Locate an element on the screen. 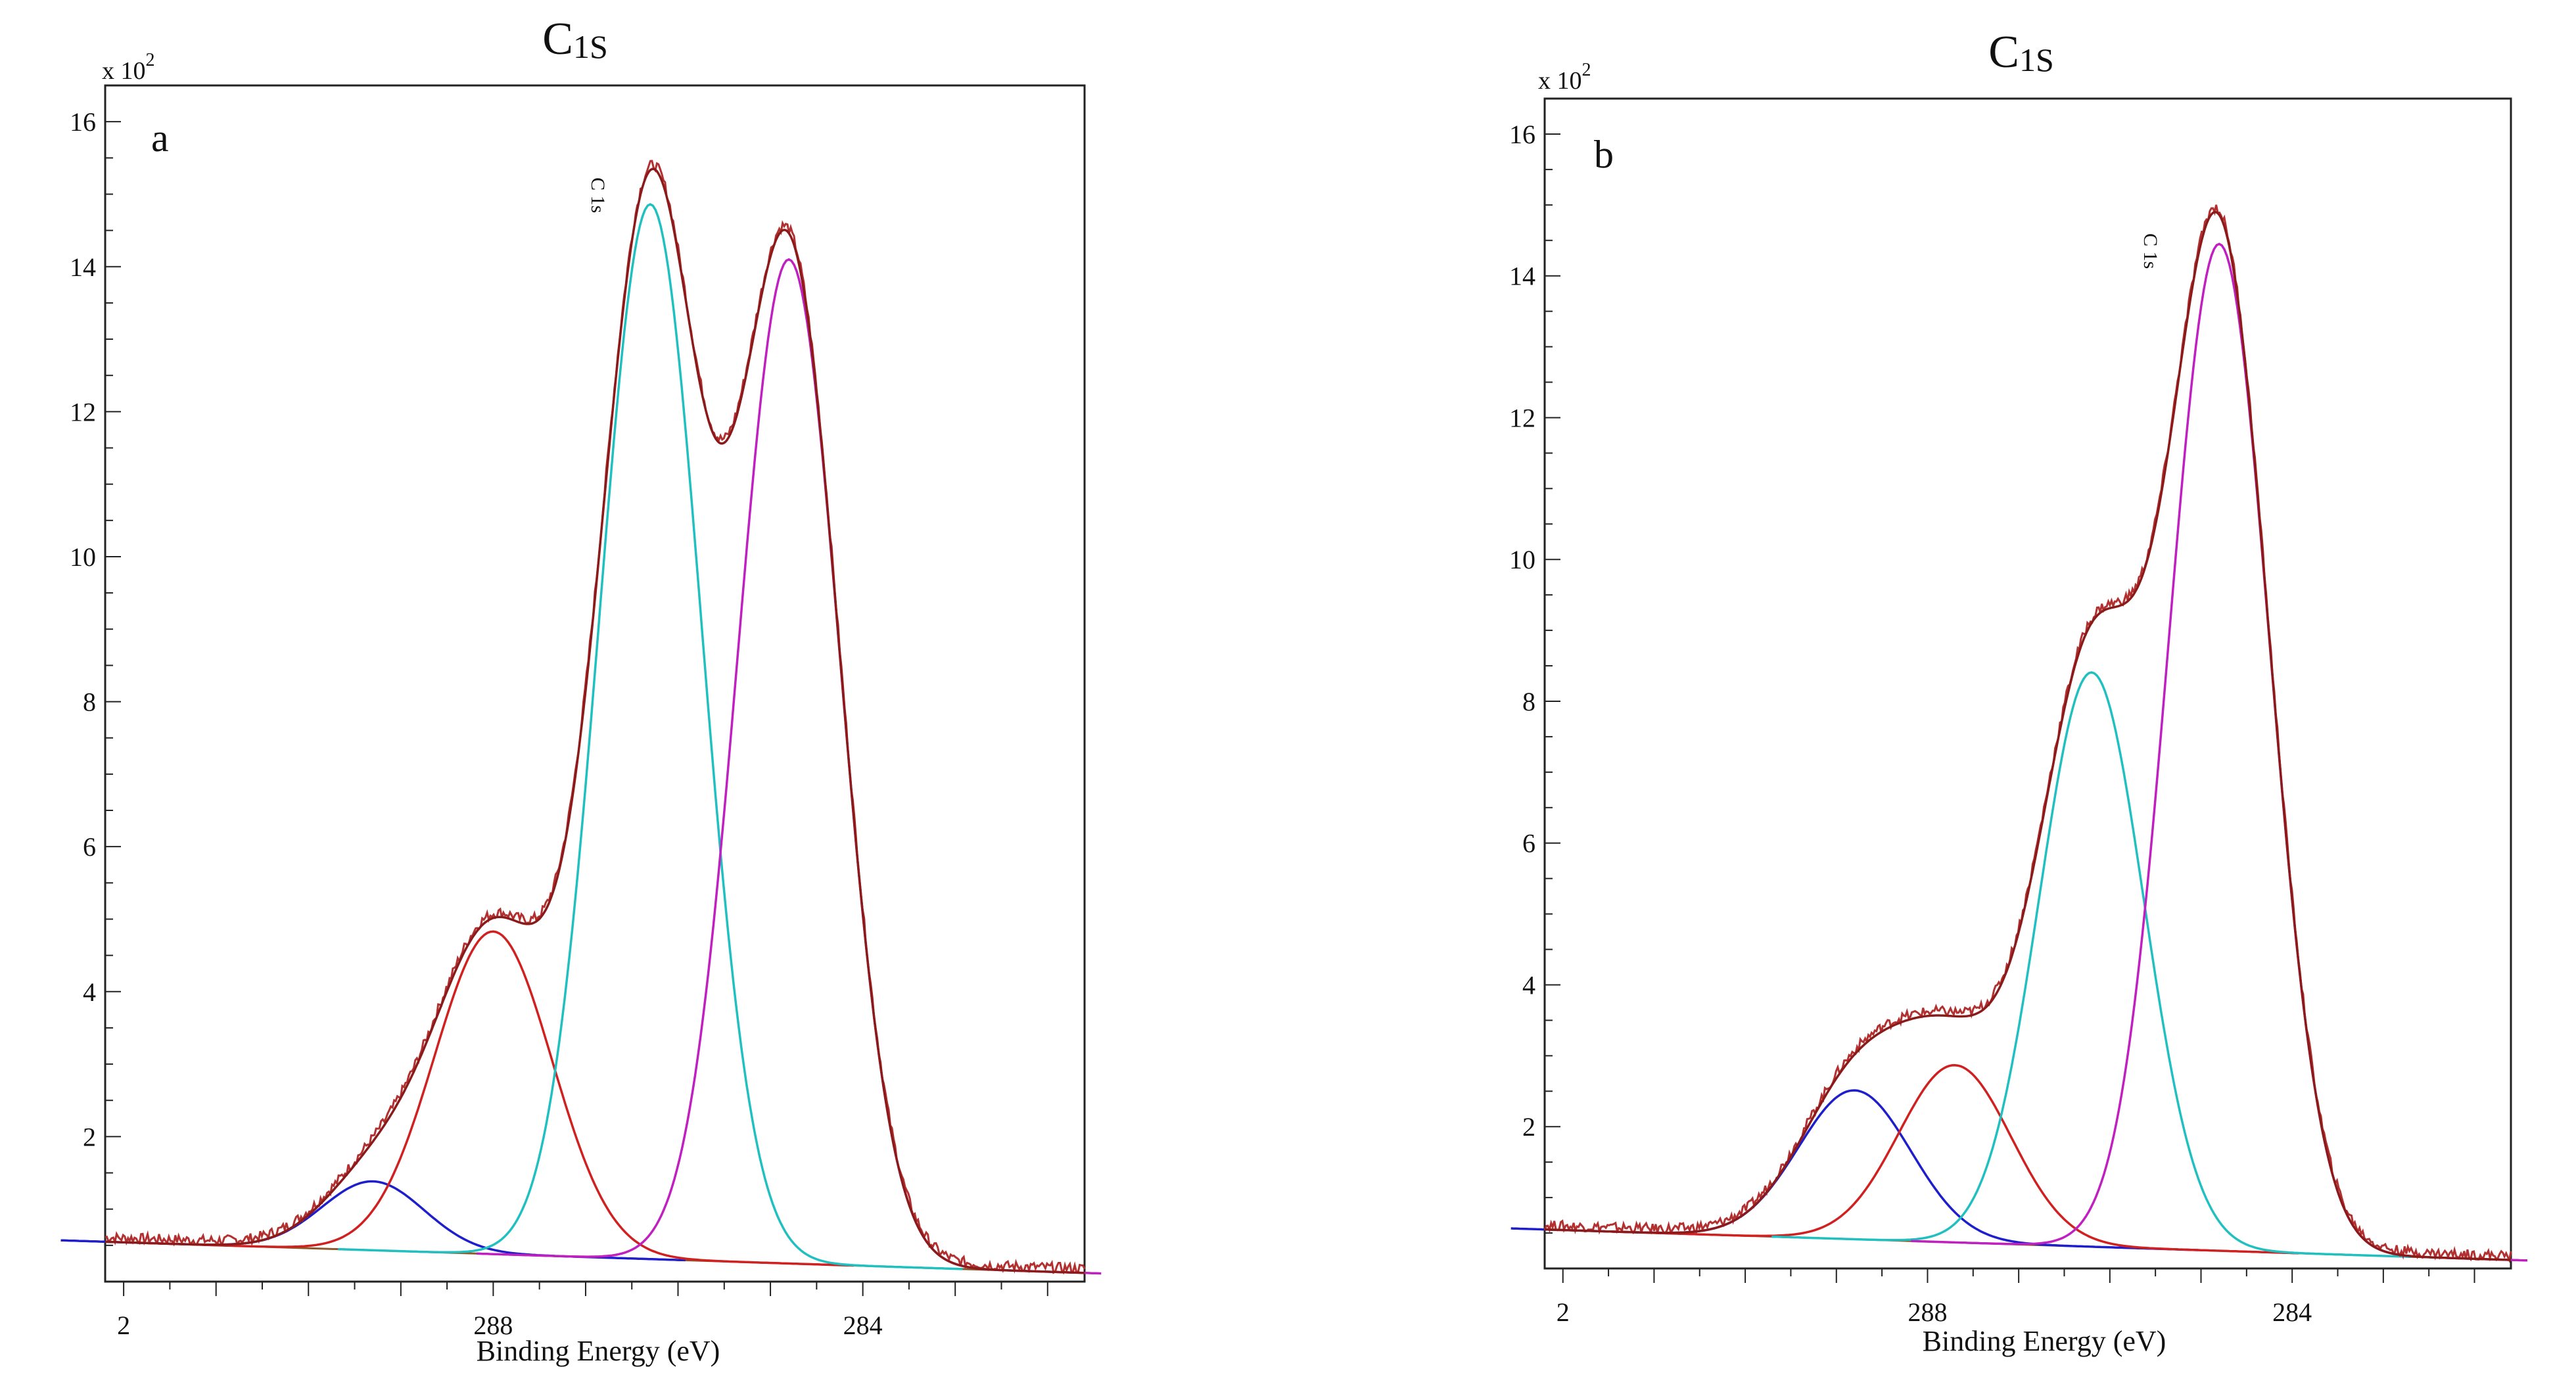 The height and width of the screenshot is (1394, 2576). panel-letter-a: a is located at coordinates (160, 138).